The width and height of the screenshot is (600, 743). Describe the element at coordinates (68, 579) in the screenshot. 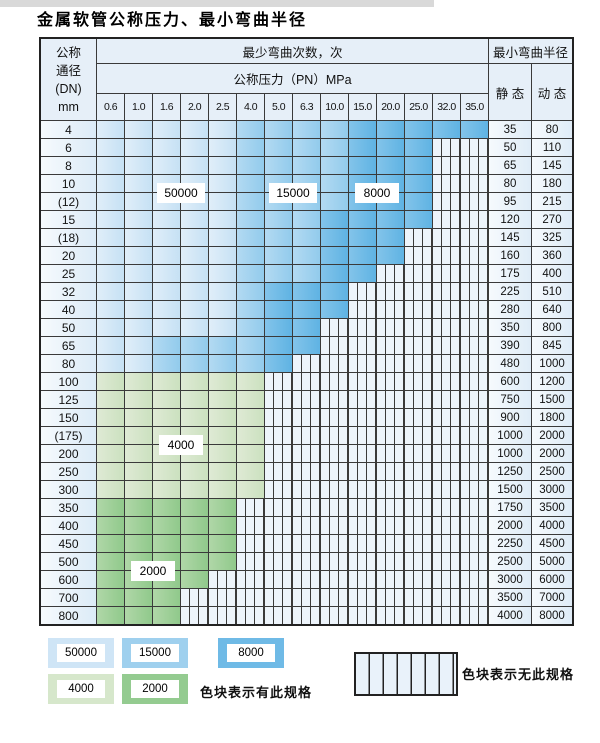

I see `dn-value: 600` at that location.